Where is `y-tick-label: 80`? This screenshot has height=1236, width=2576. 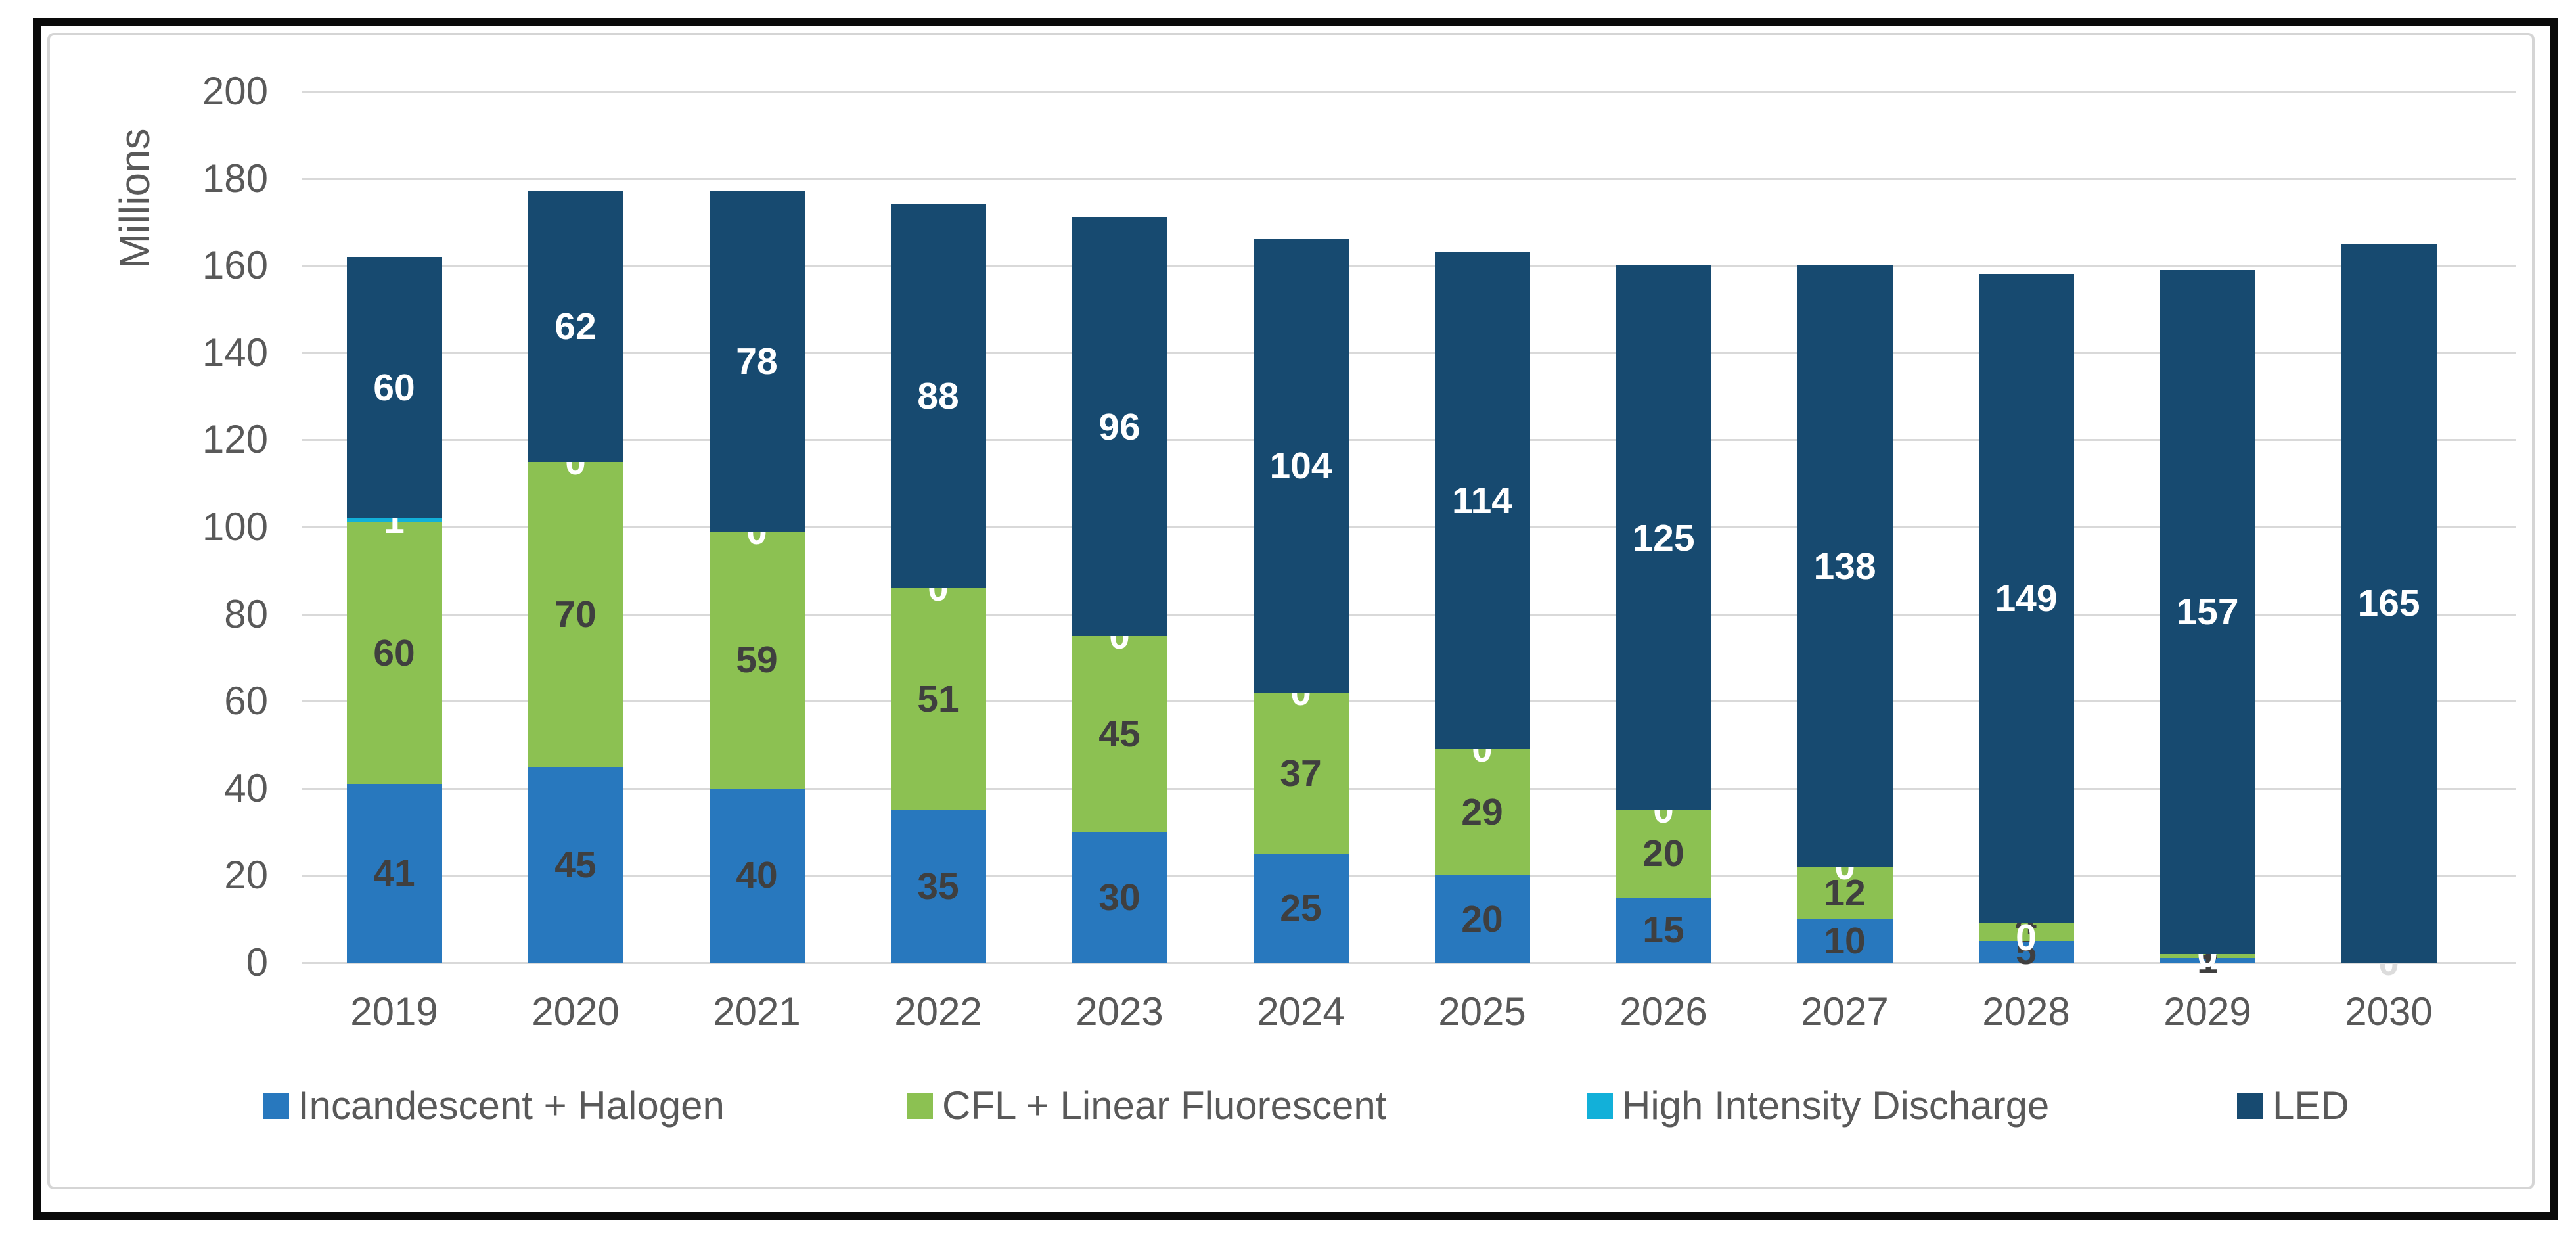 y-tick-label: 80 is located at coordinates (246, 613).